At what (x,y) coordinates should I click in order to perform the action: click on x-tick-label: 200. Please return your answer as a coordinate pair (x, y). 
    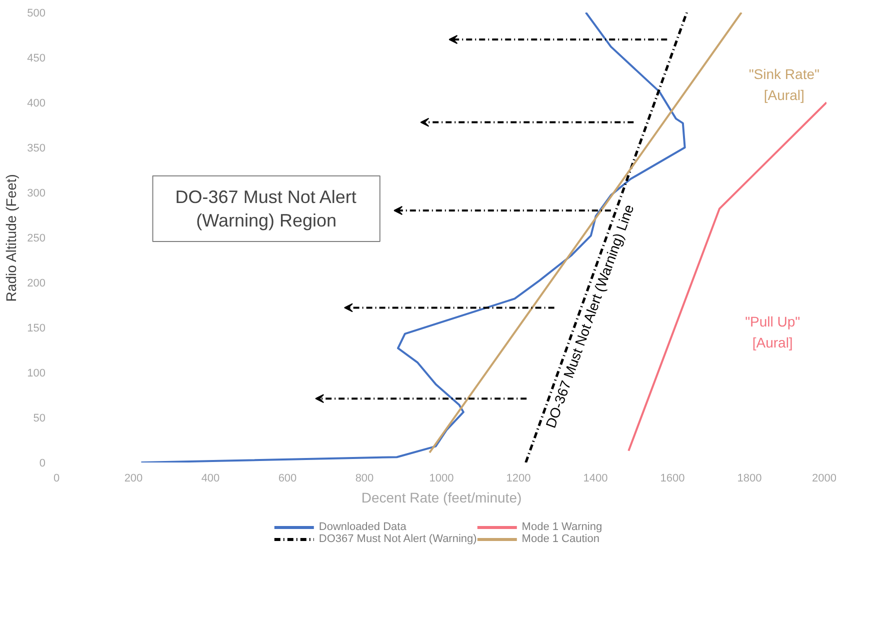
    Looking at the image, I should click on (133, 478).